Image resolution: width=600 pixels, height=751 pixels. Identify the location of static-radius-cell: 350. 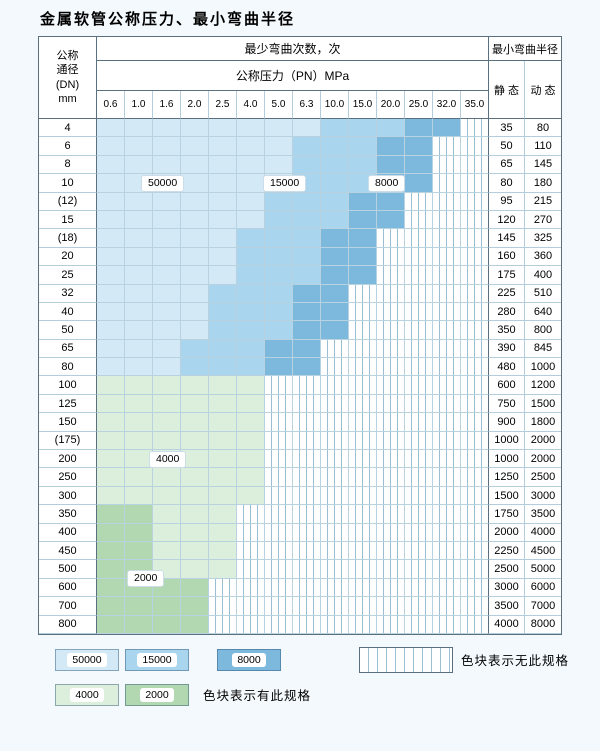
(507, 330).